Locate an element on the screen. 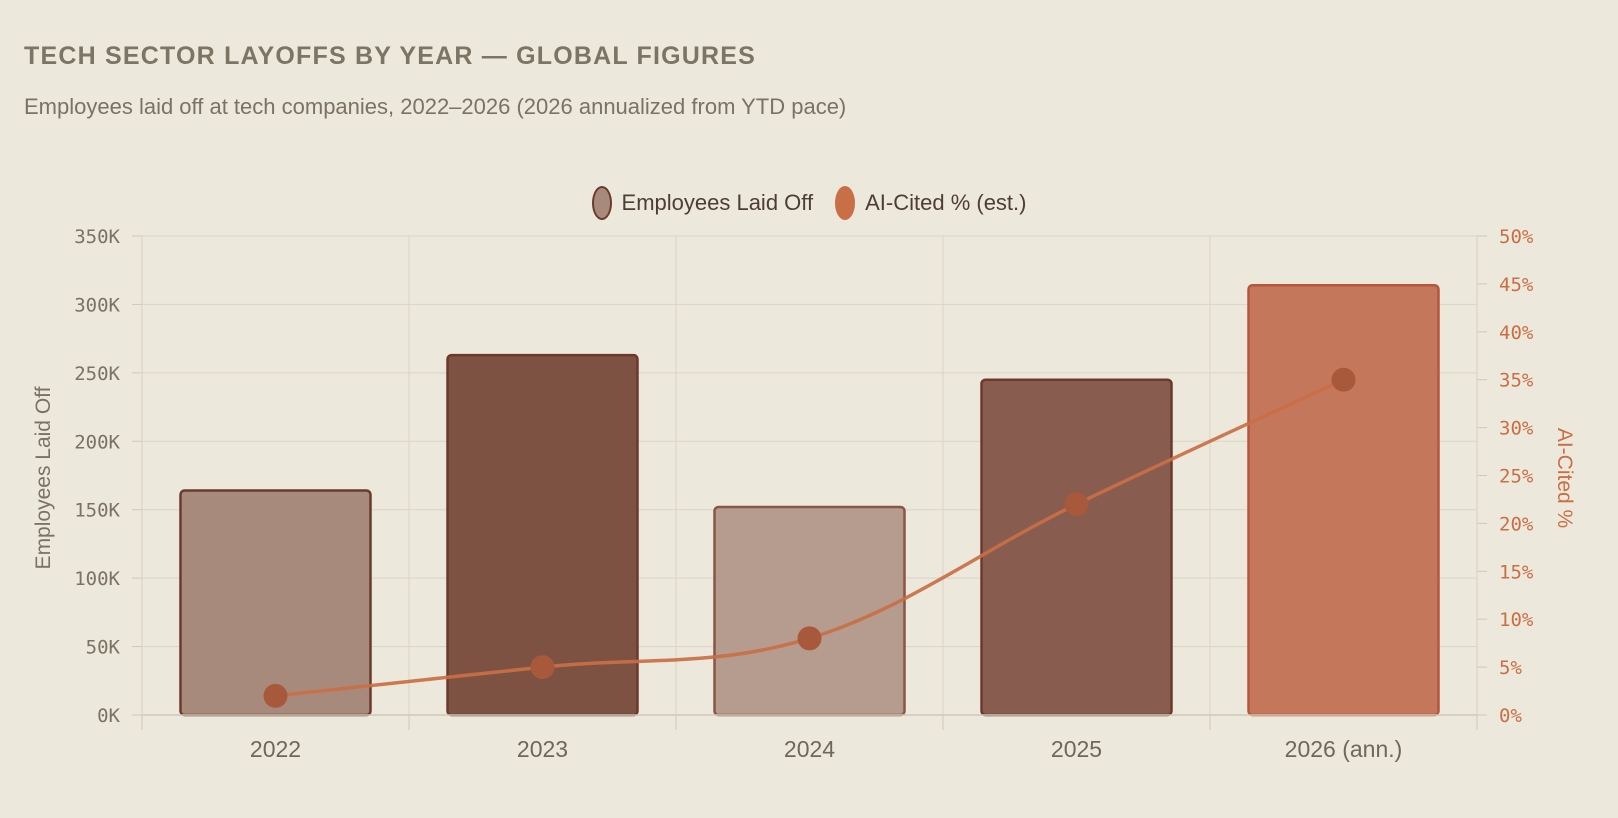 This screenshot has width=1618, height=818. y-tick-label: 300K is located at coordinates (97, 305).